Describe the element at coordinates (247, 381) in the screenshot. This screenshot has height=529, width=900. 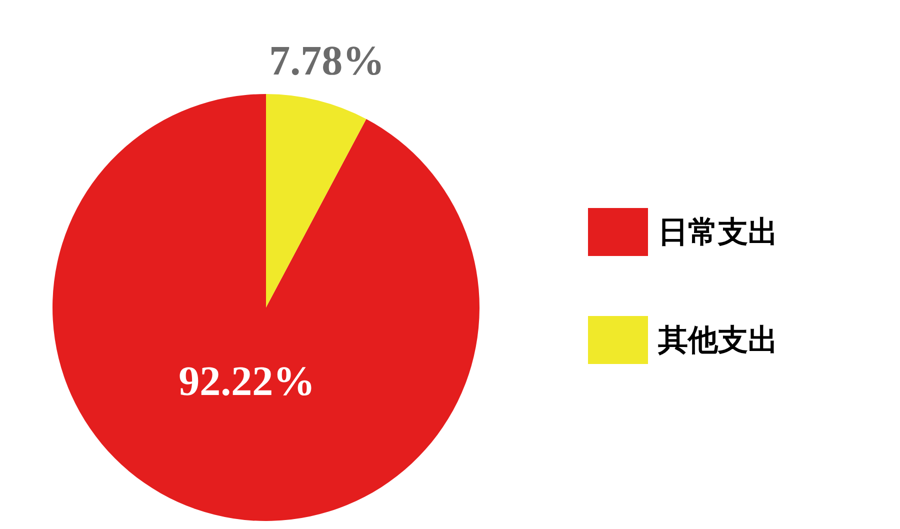
I see `data-label: 92.22%` at that location.